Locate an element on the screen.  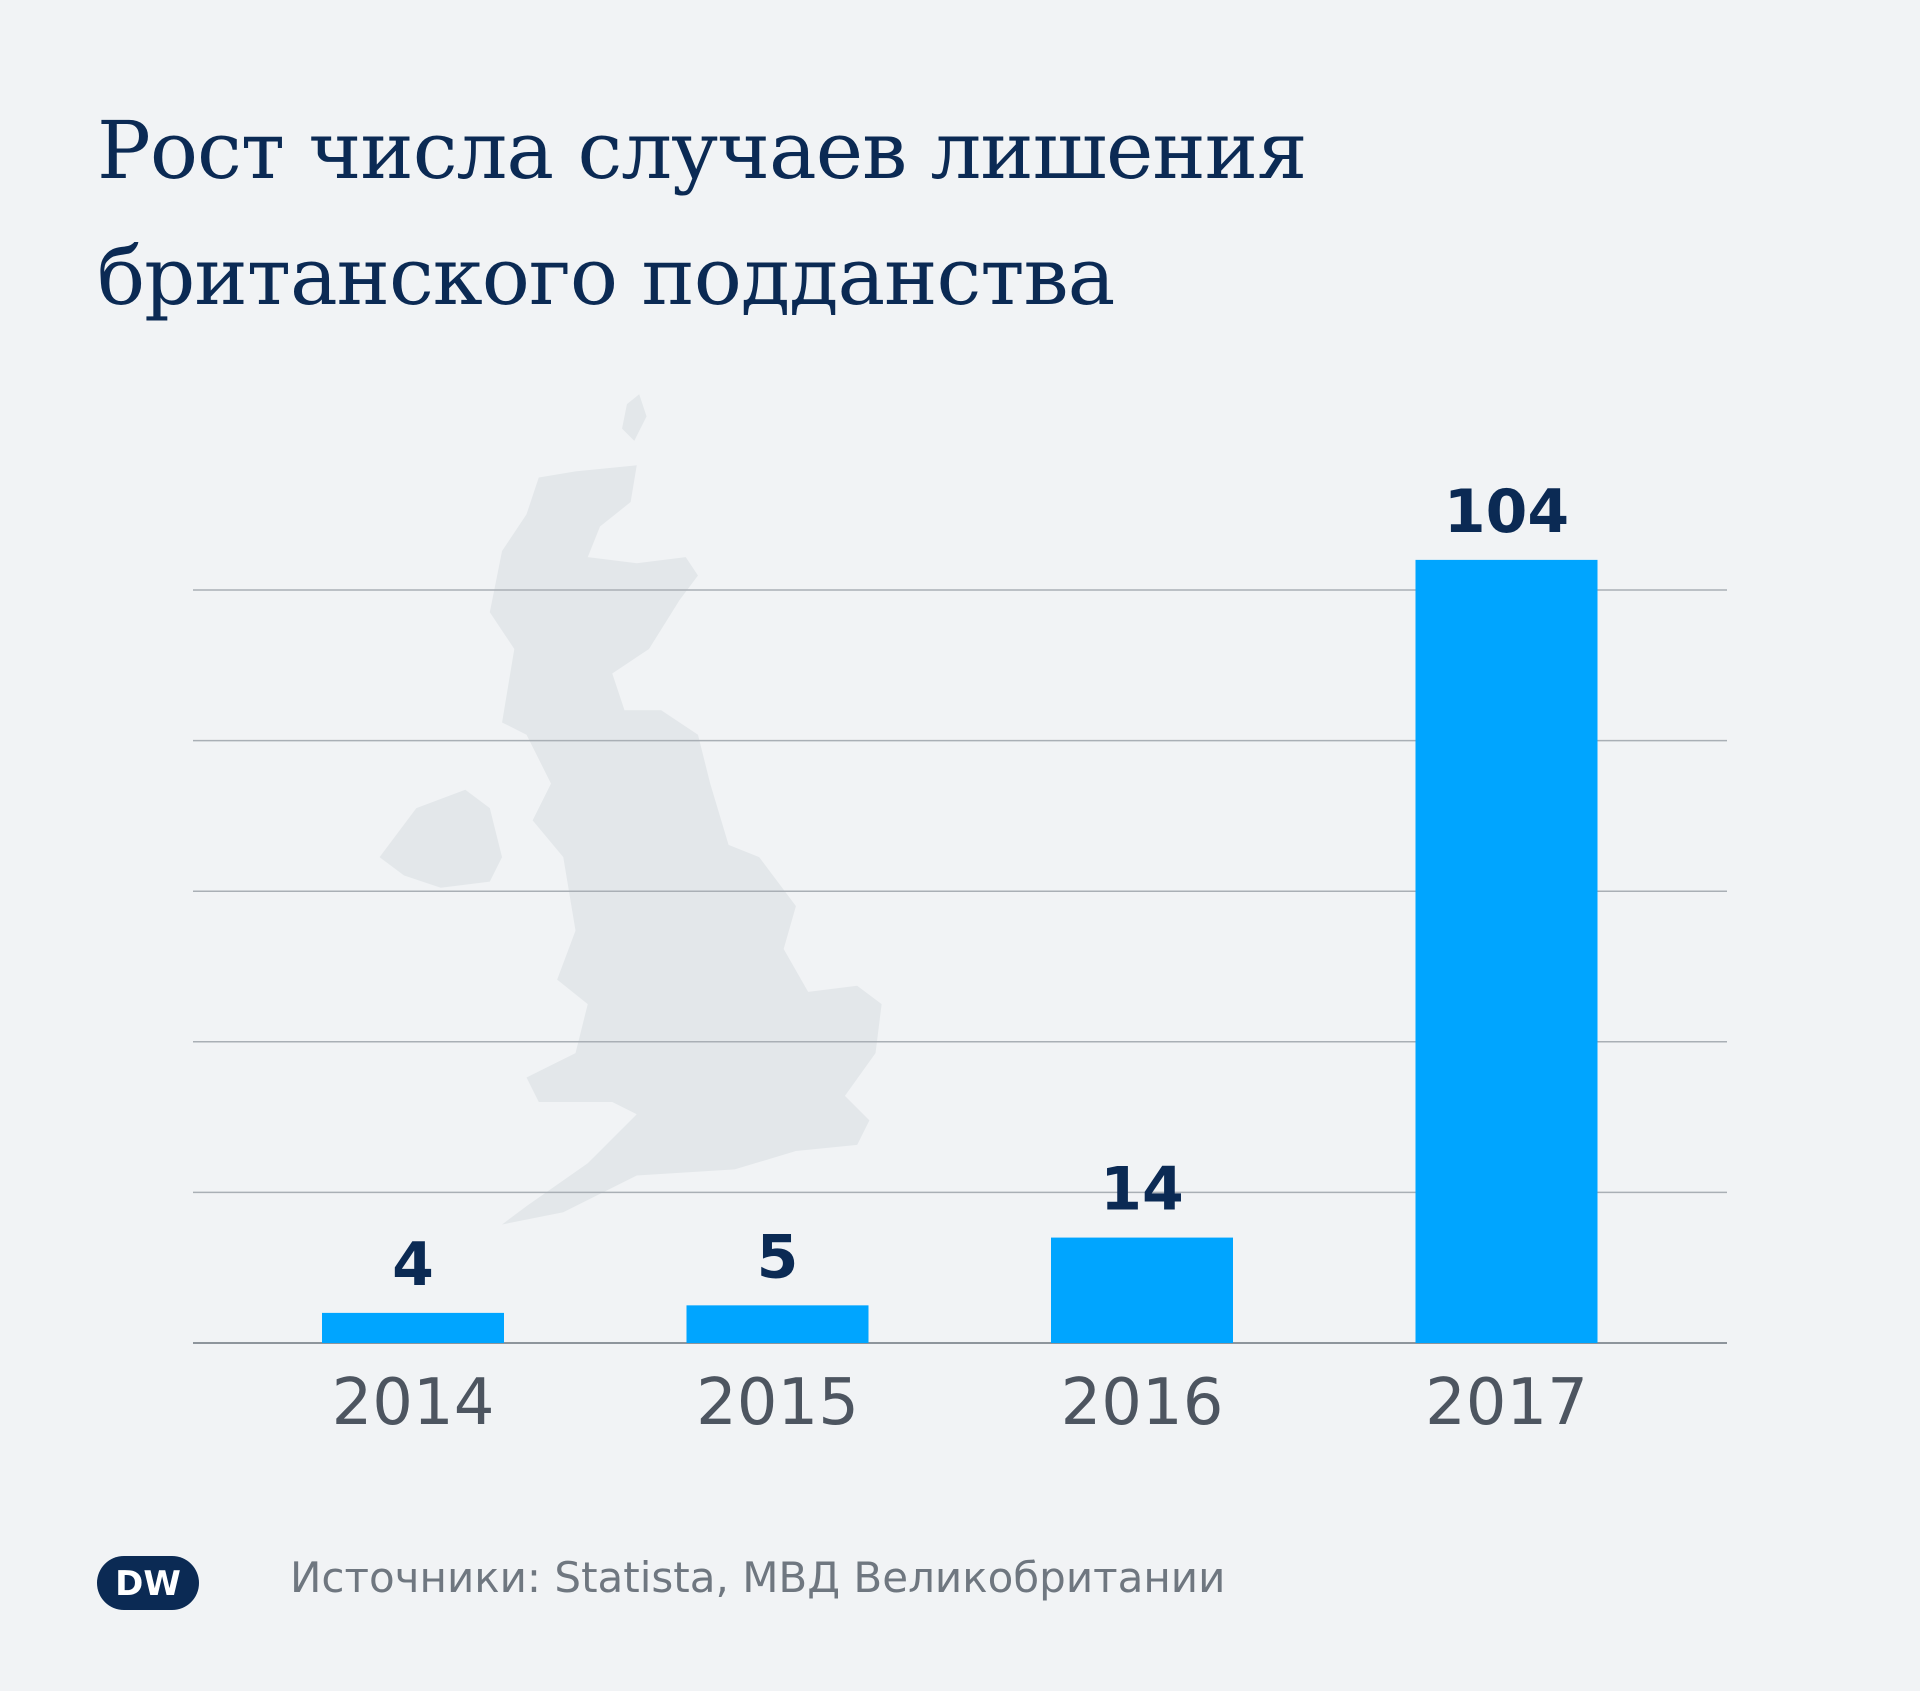
source-note: Источники: Statista, МВД Великобритании is located at coordinates (758, 1577).